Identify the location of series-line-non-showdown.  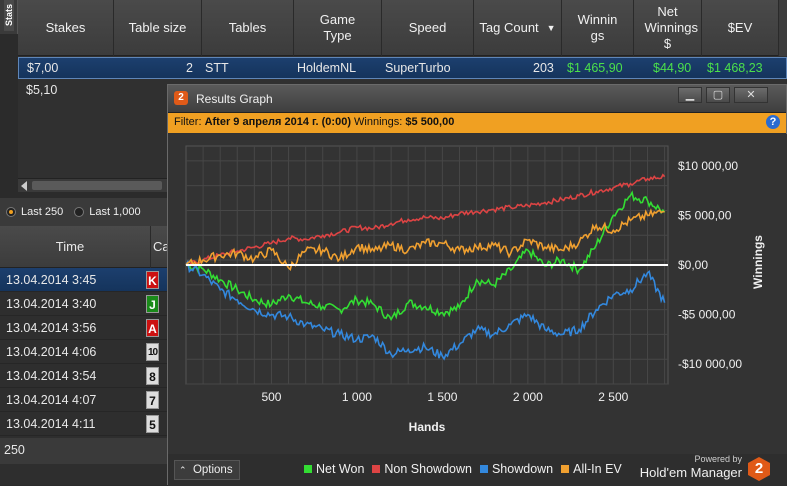
(425, 219).